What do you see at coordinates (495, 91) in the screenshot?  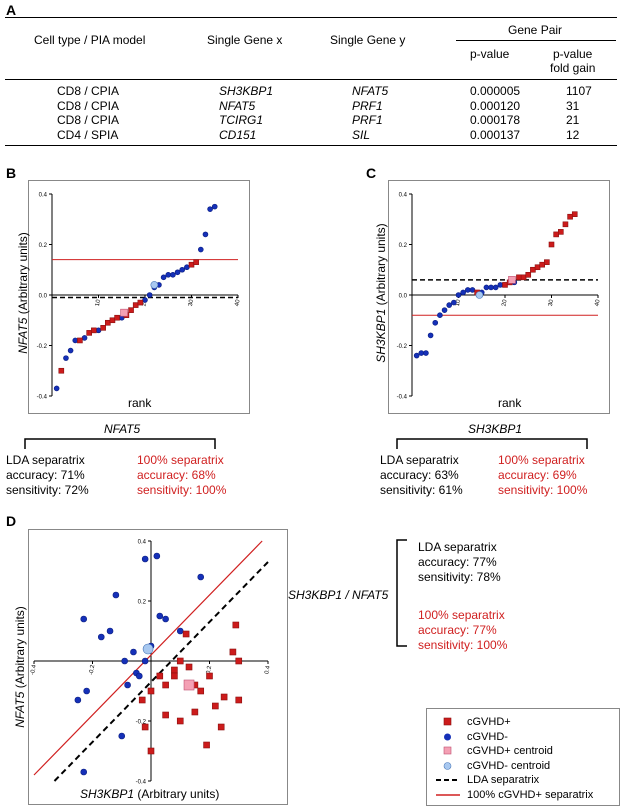 I see `table-cell-pvalue: 0.000005` at bounding box center [495, 91].